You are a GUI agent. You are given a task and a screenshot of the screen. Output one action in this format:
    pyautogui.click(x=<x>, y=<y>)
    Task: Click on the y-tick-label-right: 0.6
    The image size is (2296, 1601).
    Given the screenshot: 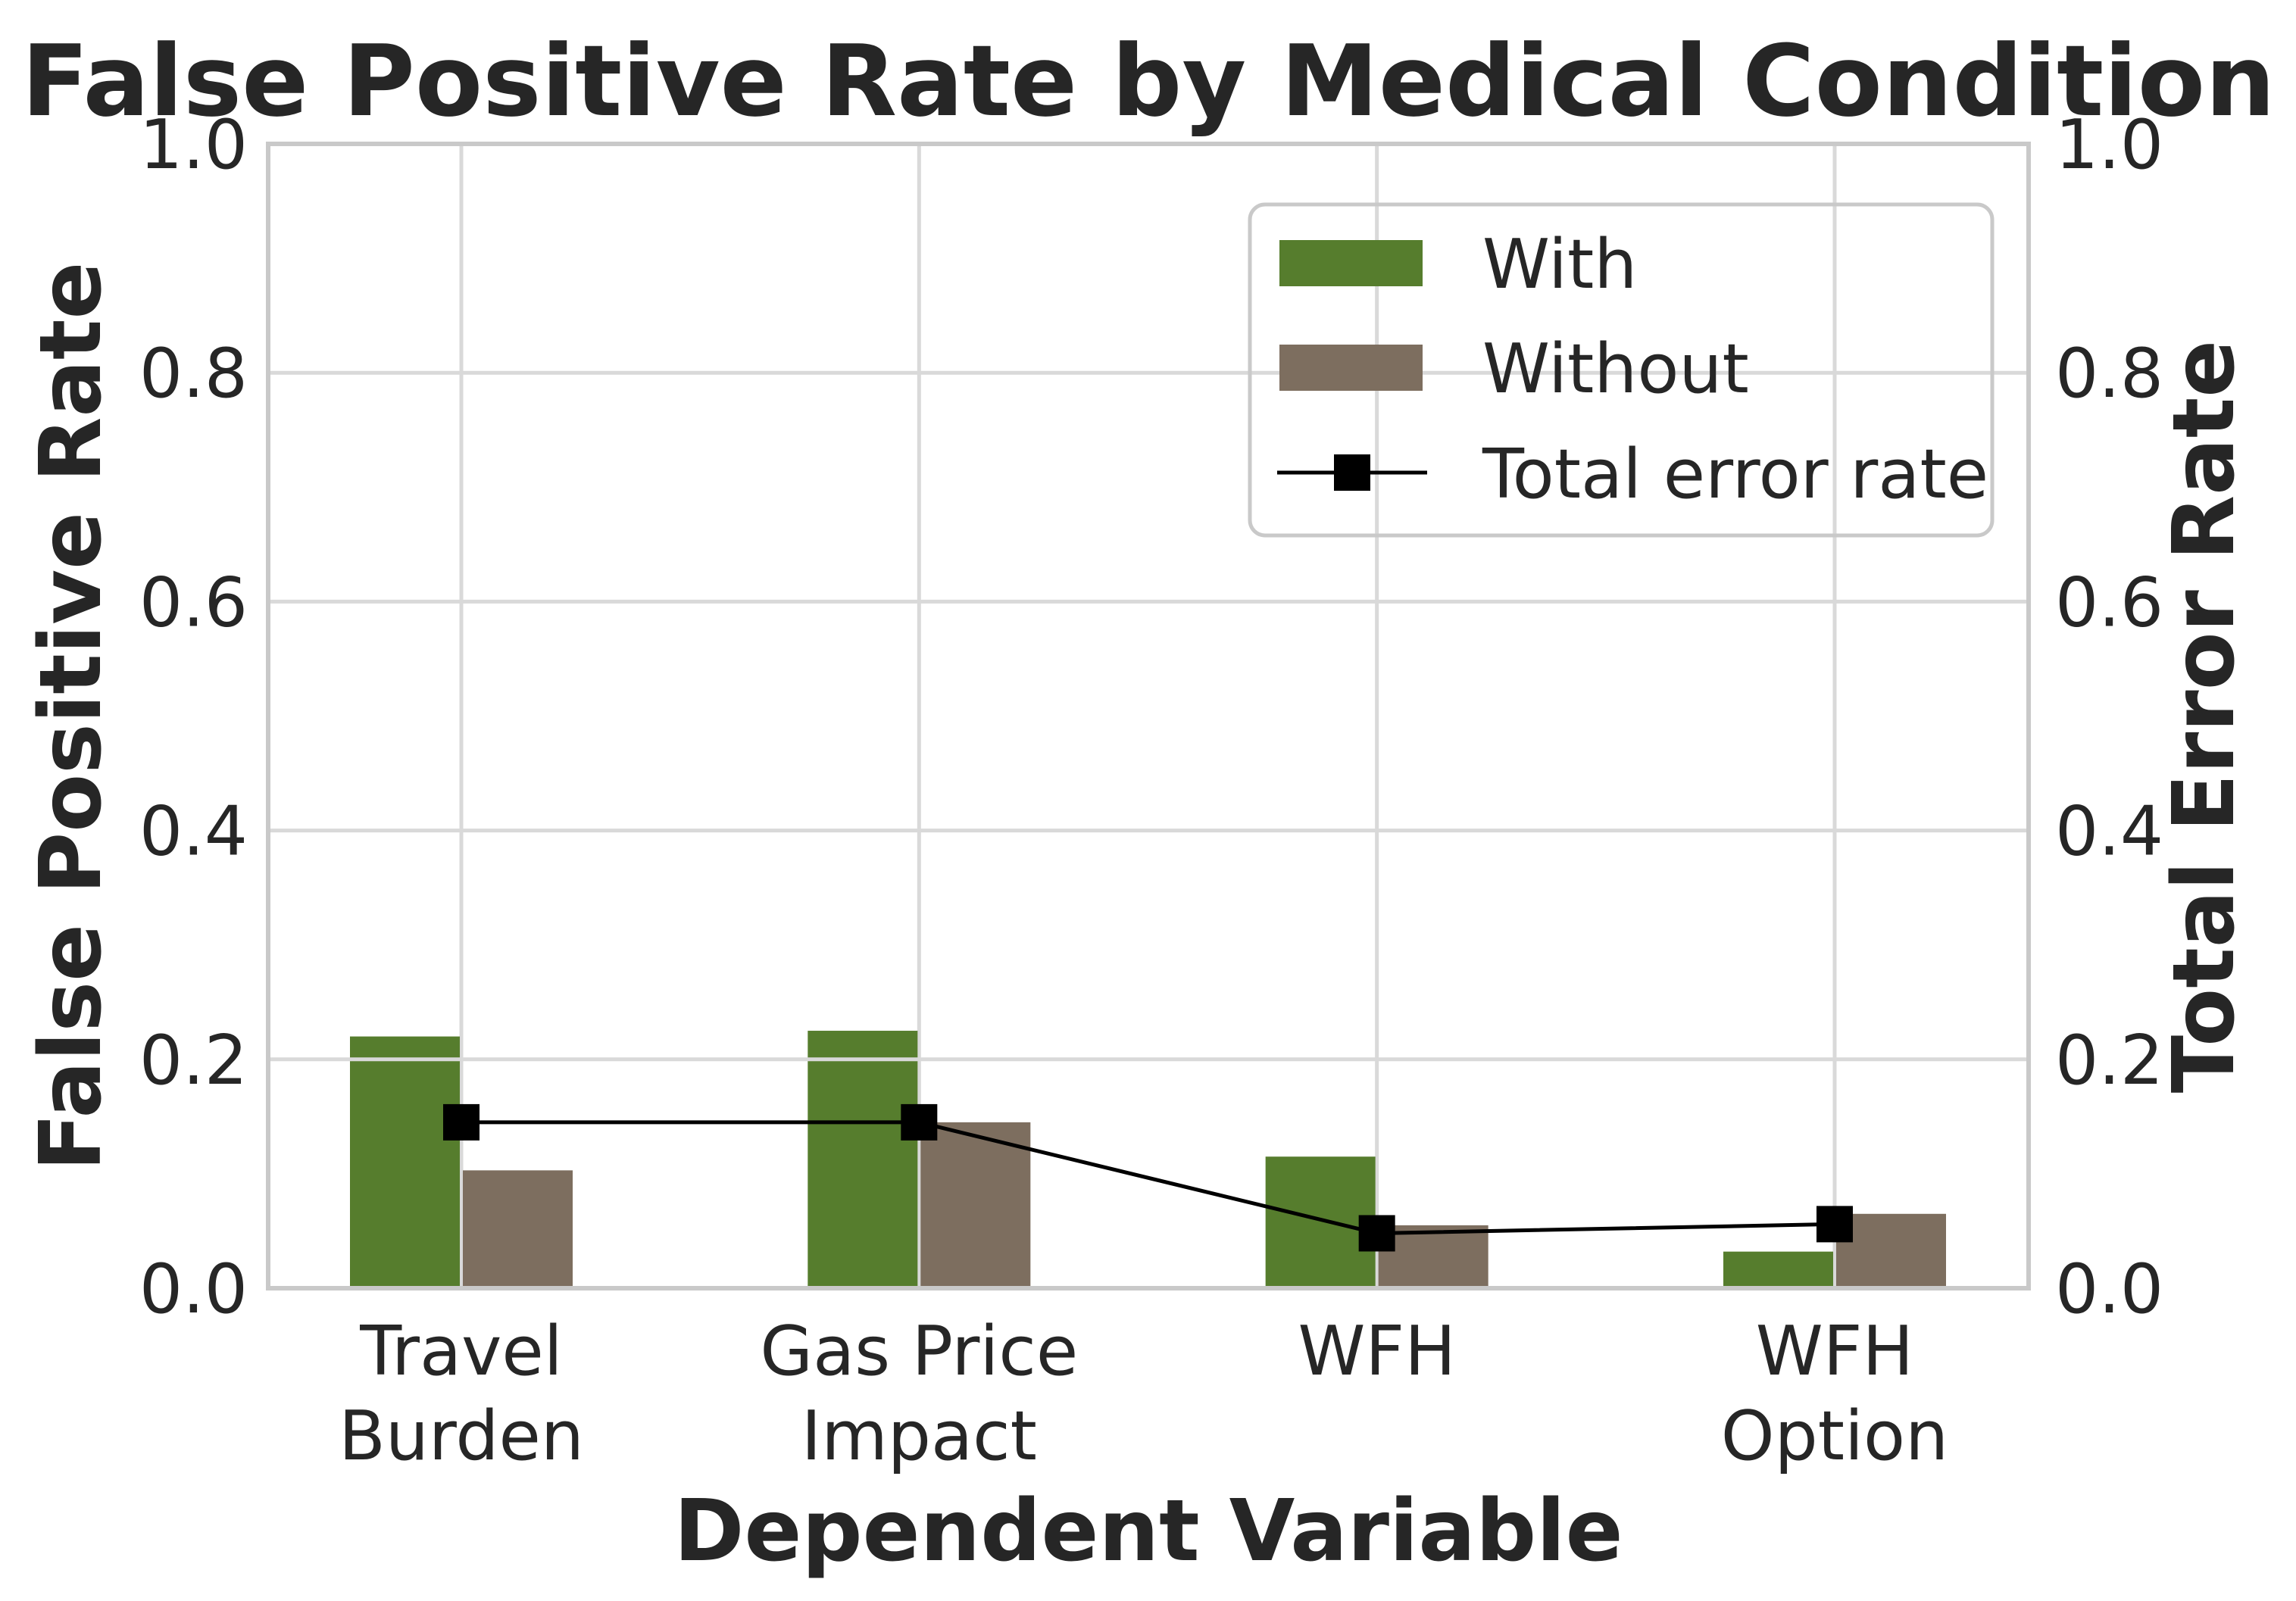 What is the action you would take?
    pyautogui.click(x=2109, y=602)
    